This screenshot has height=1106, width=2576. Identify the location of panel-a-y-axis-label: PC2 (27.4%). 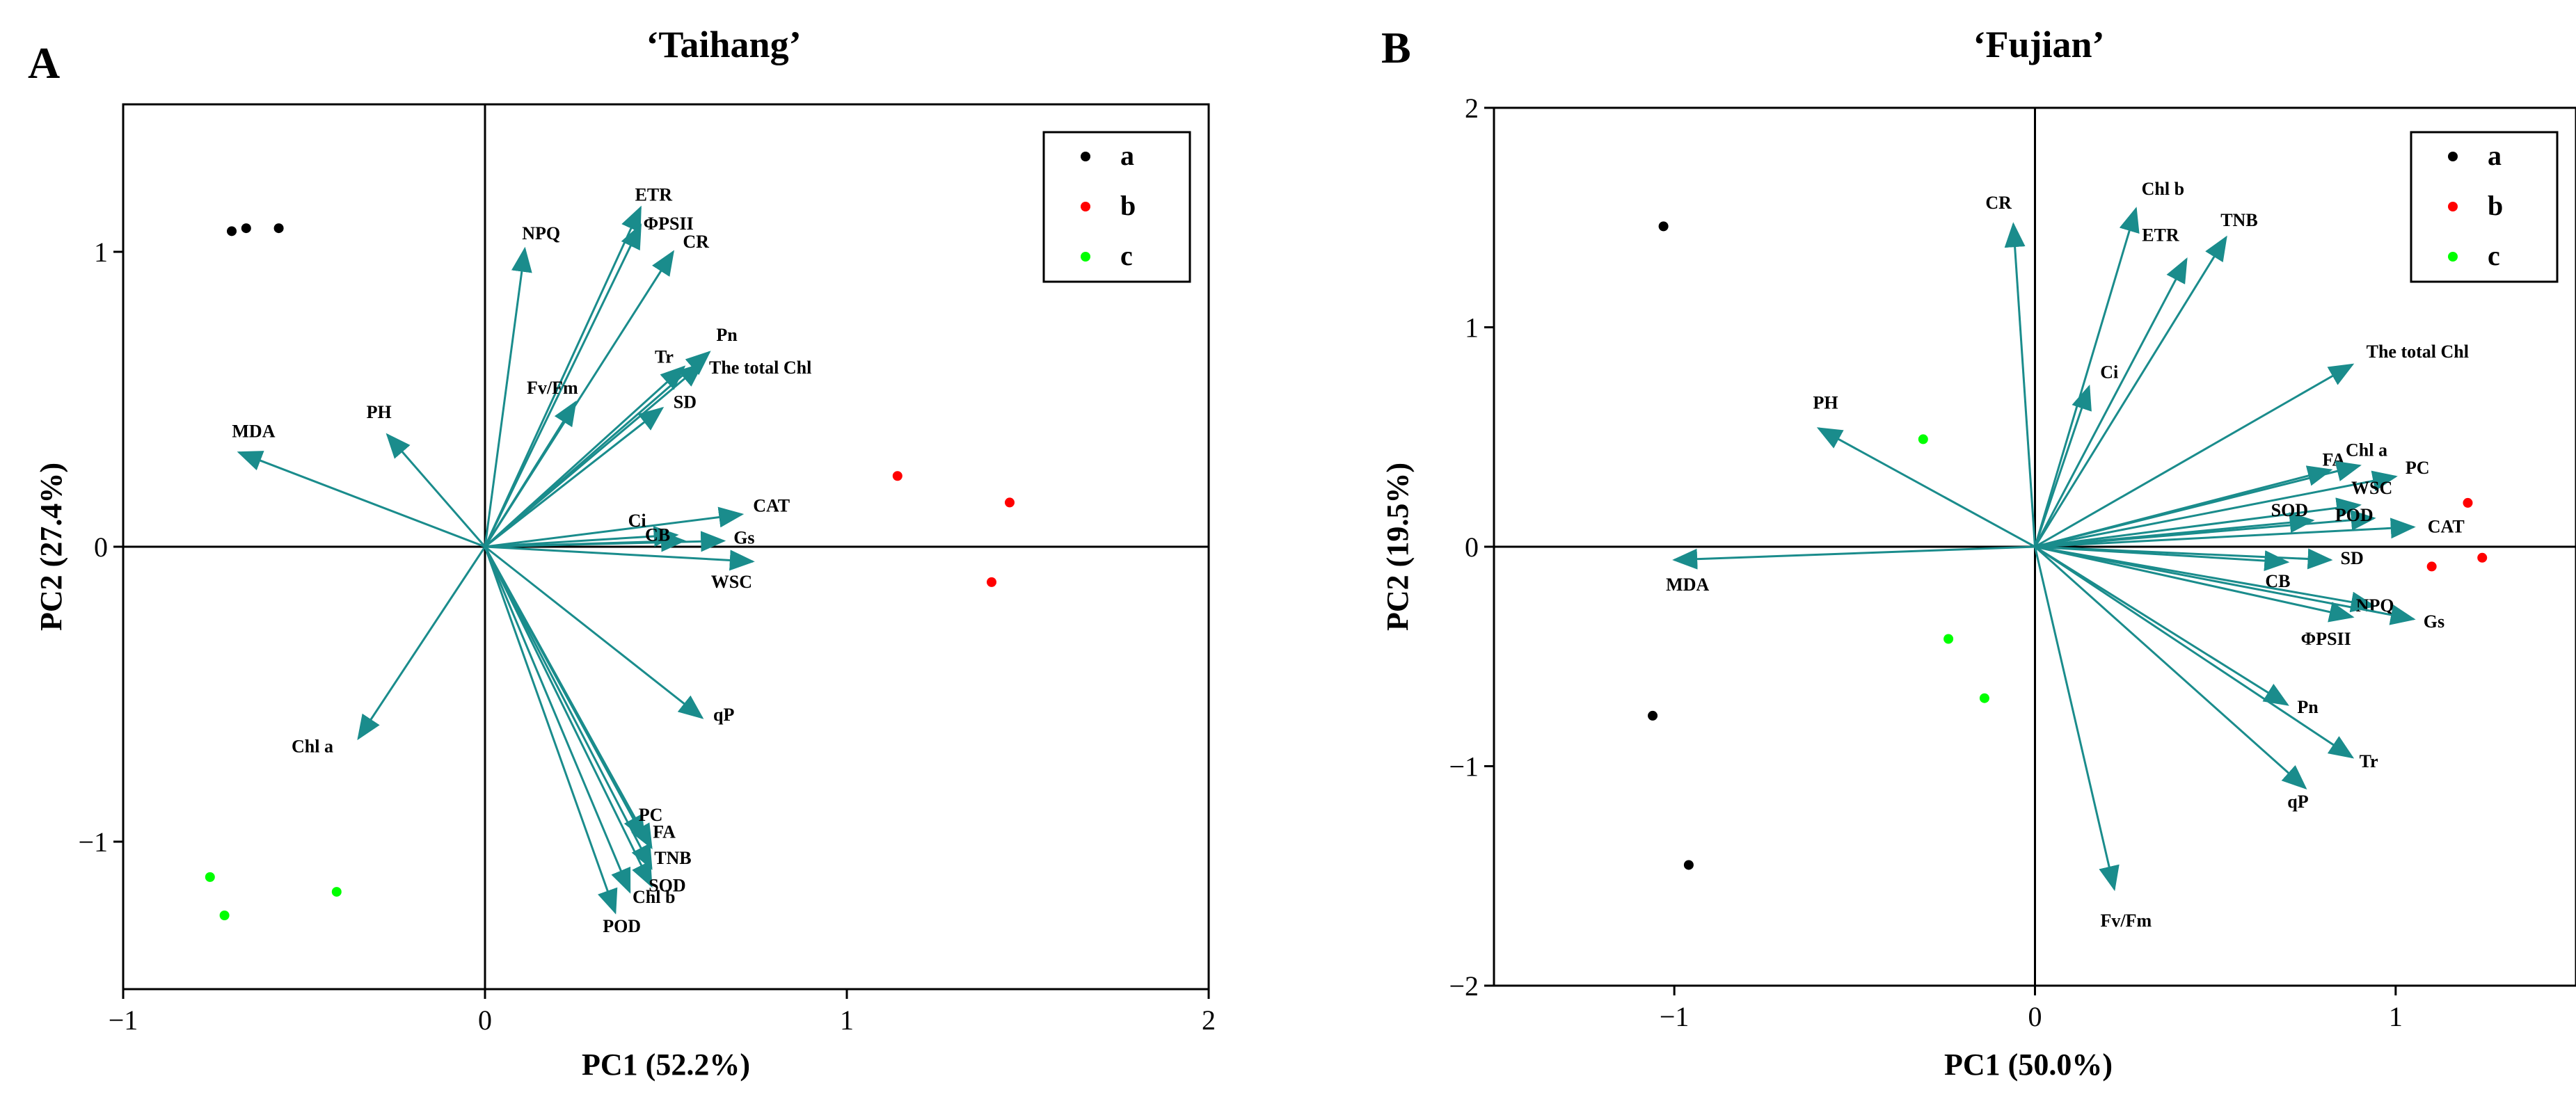
(51, 547).